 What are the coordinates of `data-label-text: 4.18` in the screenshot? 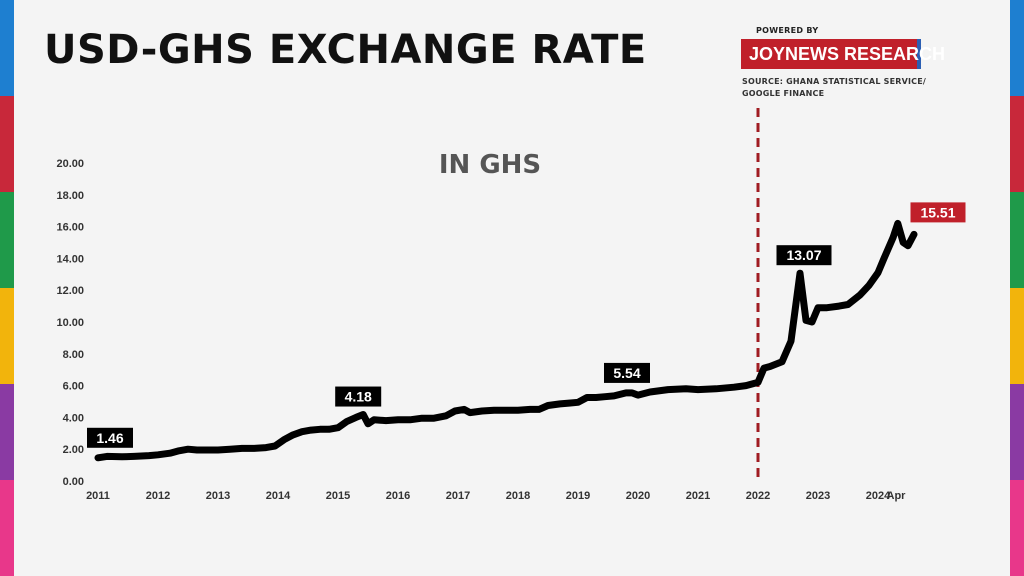 It's located at (358, 397).